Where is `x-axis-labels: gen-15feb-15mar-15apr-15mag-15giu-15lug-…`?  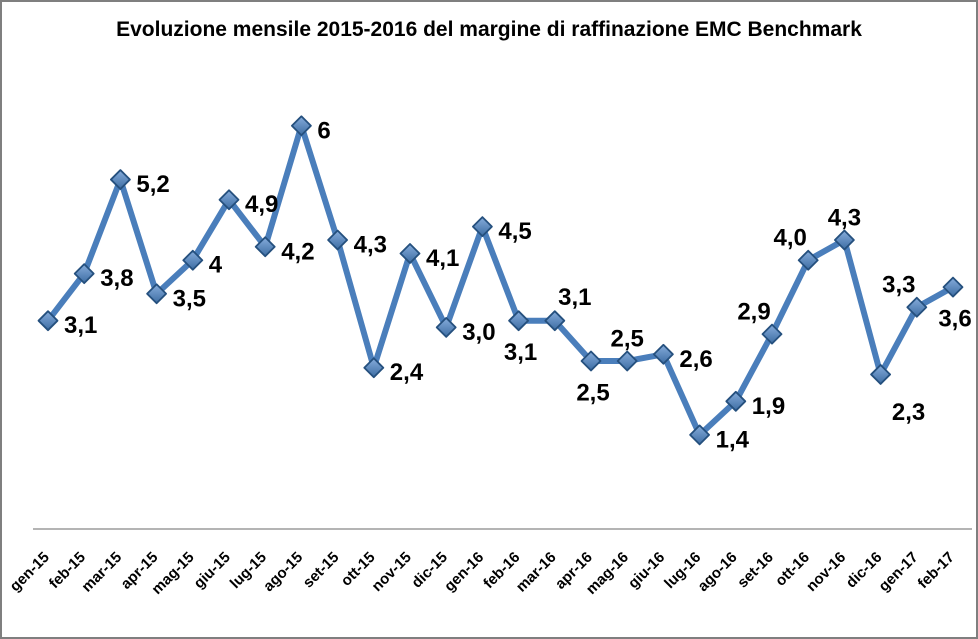 x-axis-labels: gen-15feb-15mar-15apr-15mag-15giu-15lug-… is located at coordinates (482, 573).